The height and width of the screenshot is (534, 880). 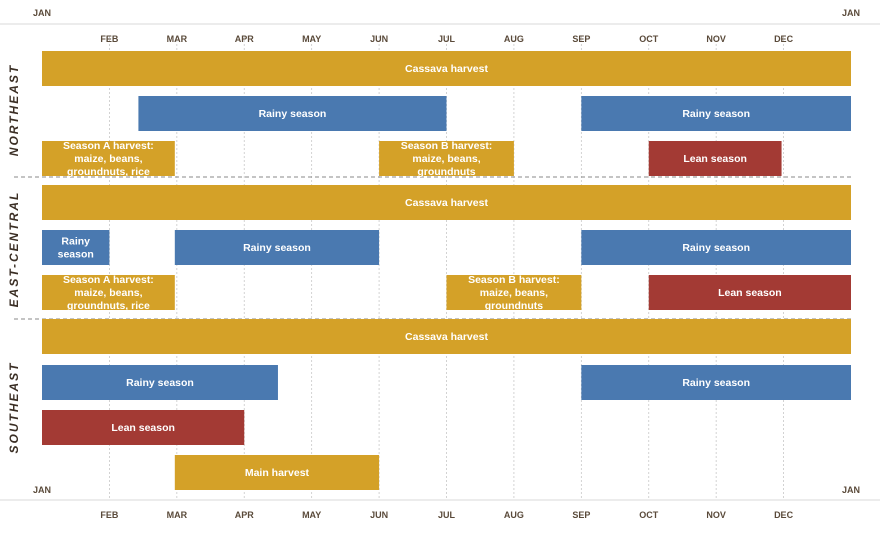 What do you see at coordinates (177, 39) in the screenshot?
I see `top-month-label: MAR` at bounding box center [177, 39].